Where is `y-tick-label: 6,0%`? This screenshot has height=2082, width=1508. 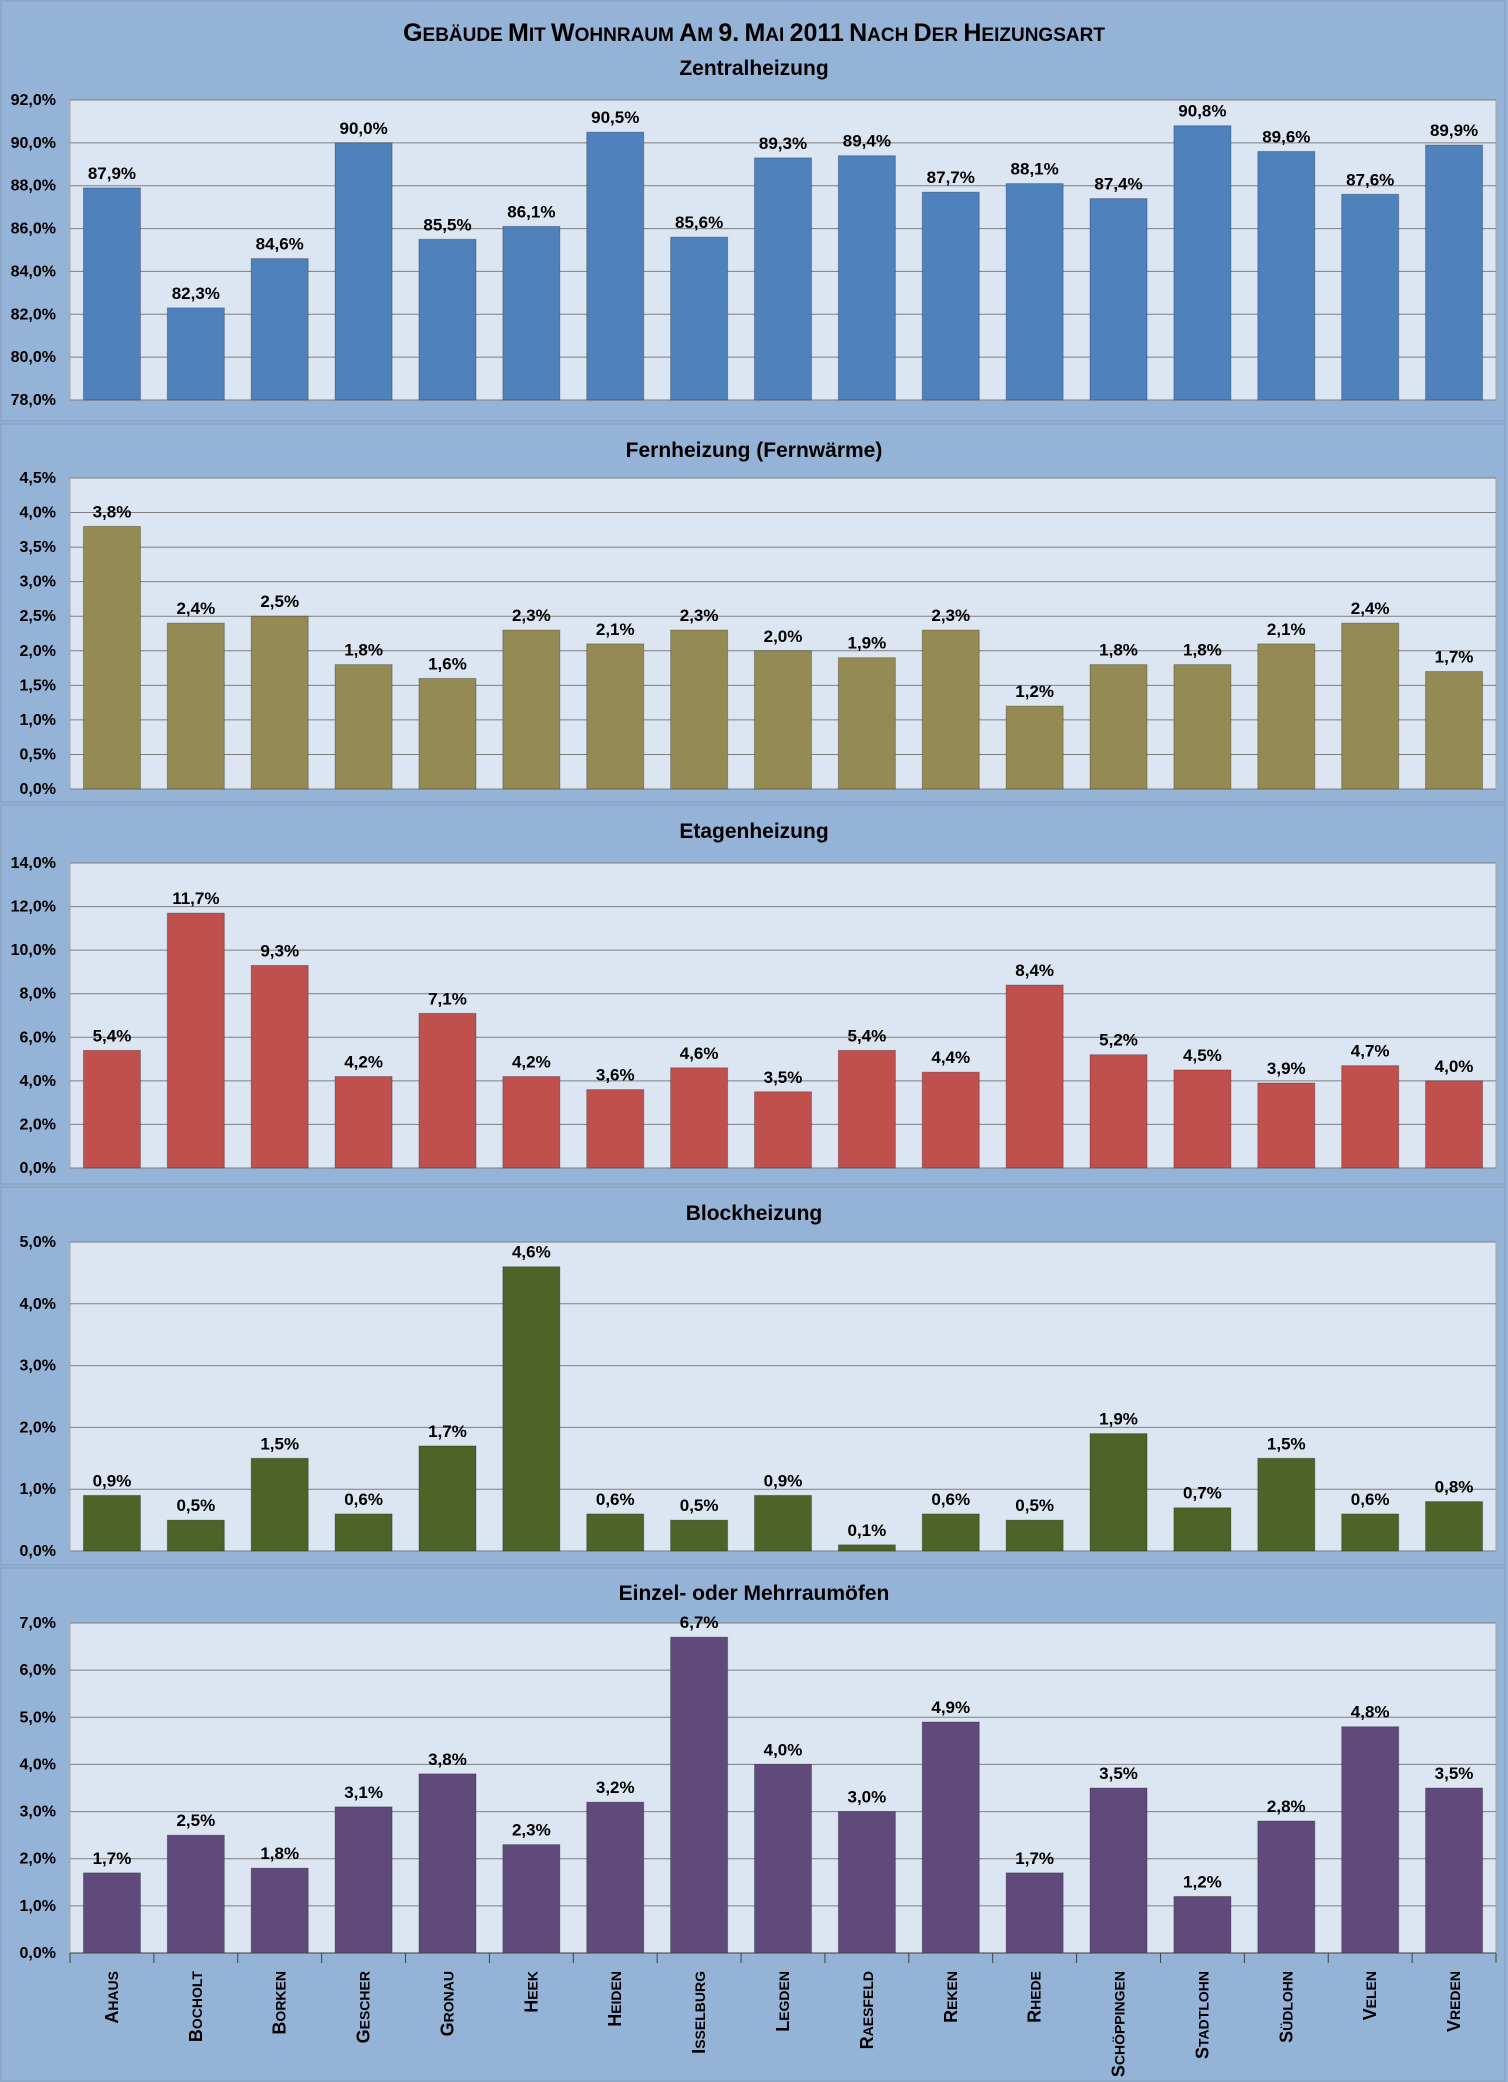
y-tick-label: 6,0% is located at coordinates (38, 1037).